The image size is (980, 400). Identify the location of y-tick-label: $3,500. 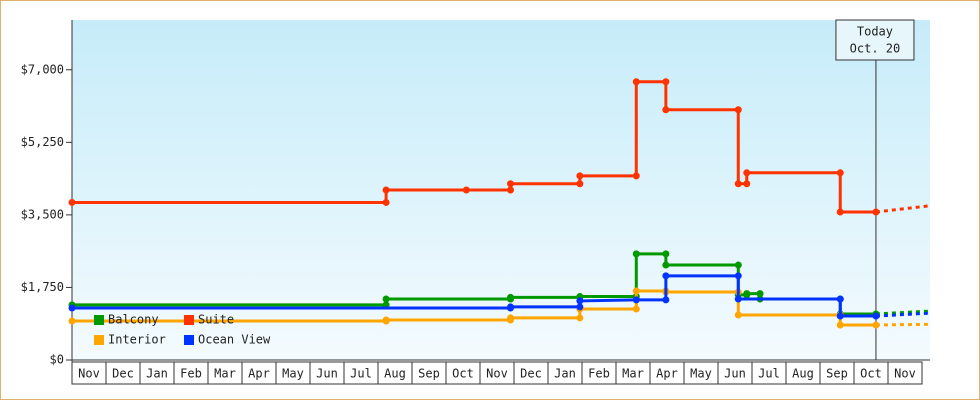
(42, 214).